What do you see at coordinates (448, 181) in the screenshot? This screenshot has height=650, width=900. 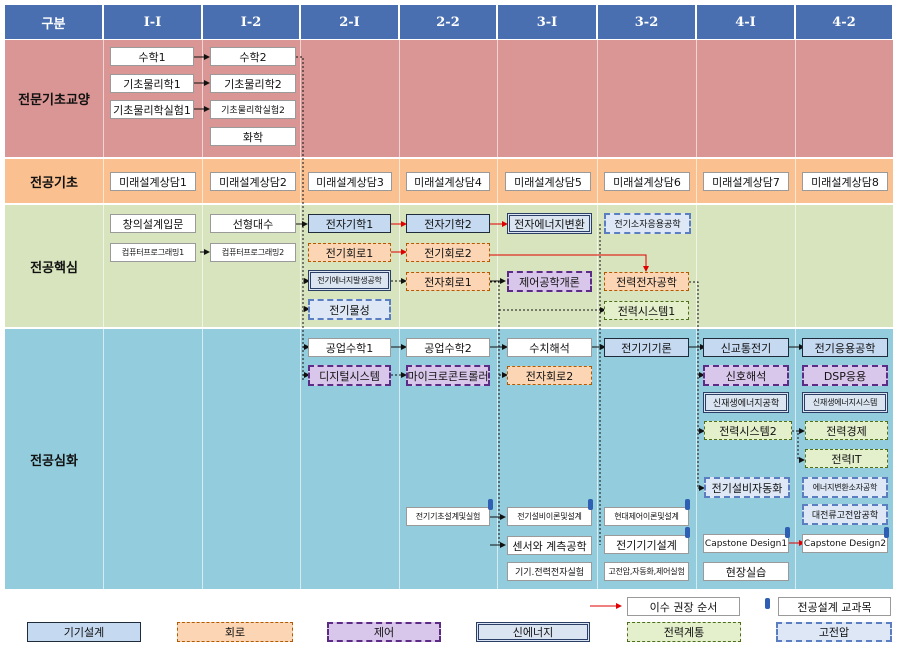 I see `course-future-design4: 미래설계상담4` at bounding box center [448, 181].